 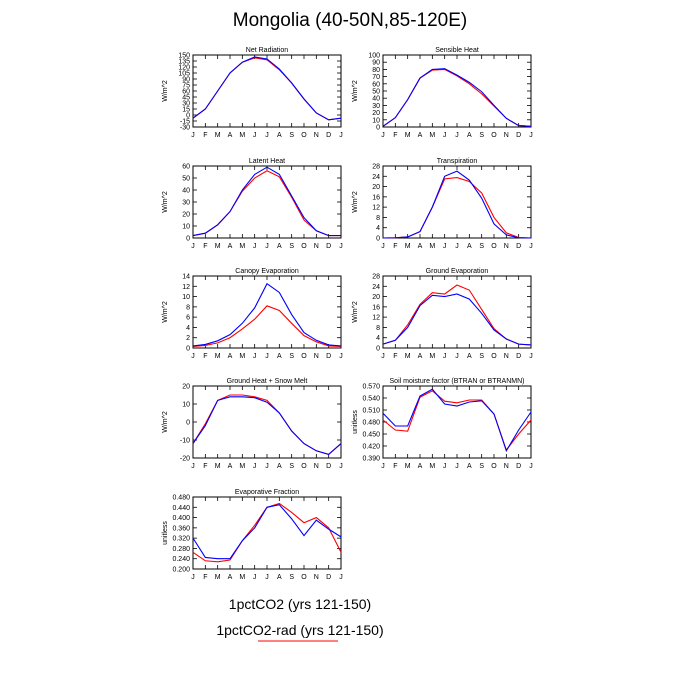 I want to click on y-tick-label: 0.420, so click(x=371, y=447).